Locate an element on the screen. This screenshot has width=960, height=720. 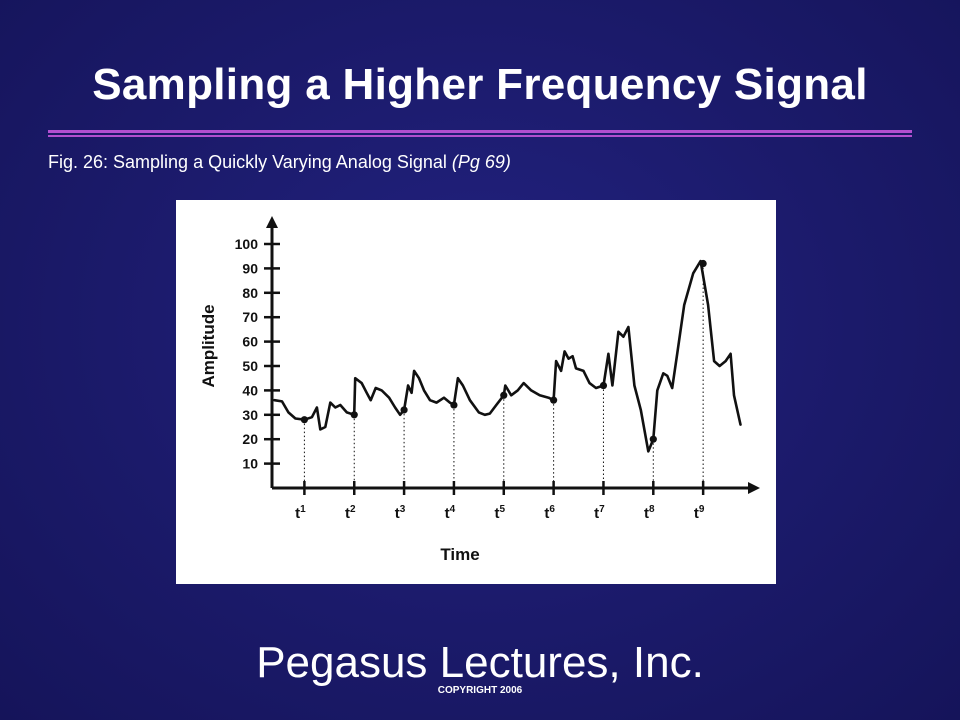
x-tick-label: t7 is located at coordinates (599, 513).